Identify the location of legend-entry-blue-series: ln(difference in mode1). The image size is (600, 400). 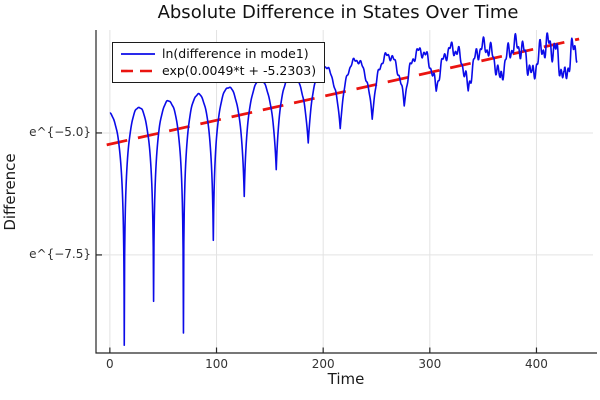
(217, 54).